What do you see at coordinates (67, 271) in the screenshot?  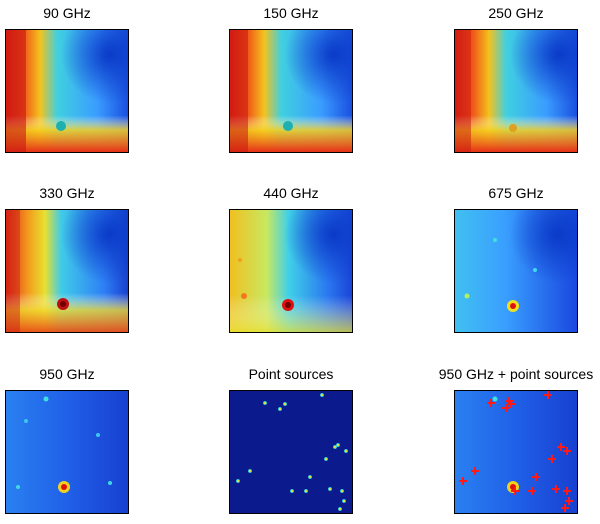 I see `sky-map-330ghz` at bounding box center [67, 271].